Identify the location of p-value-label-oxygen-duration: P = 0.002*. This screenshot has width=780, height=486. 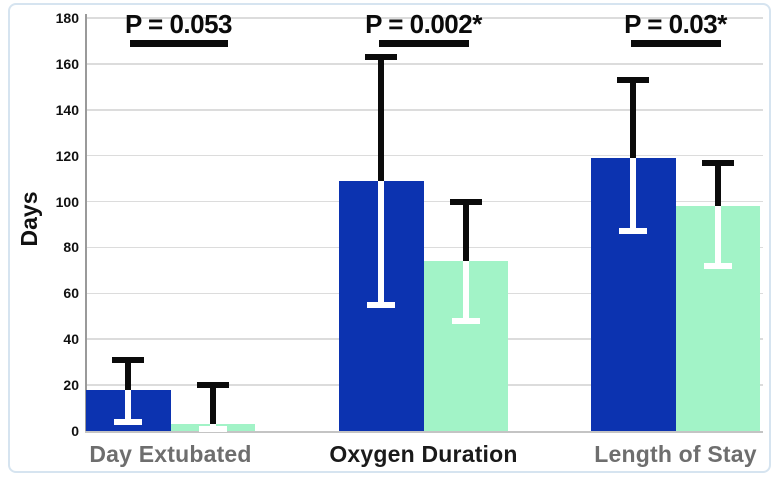
(423, 24).